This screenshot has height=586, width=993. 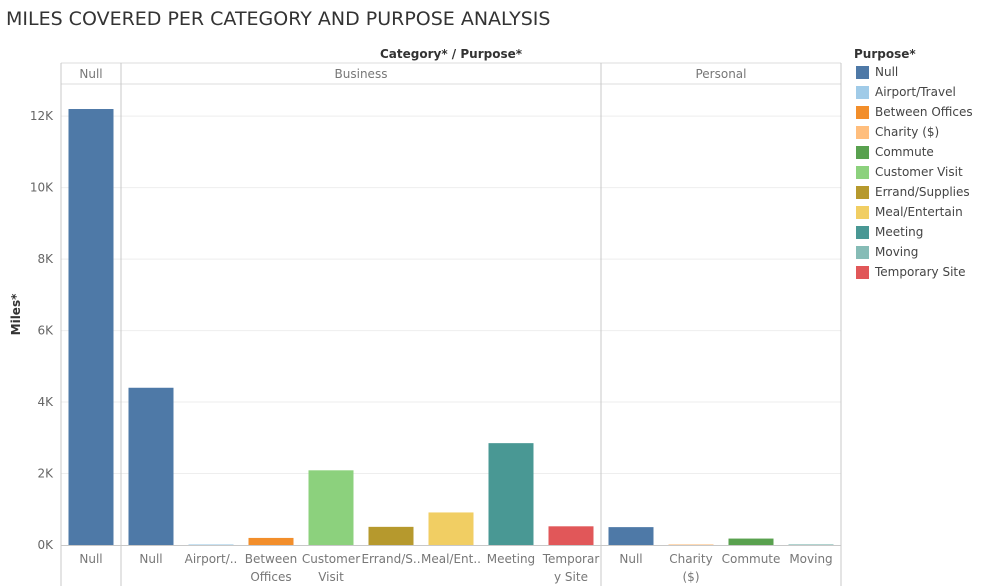 What do you see at coordinates (271, 559) in the screenshot?
I see `x-tick-label: Between` at bounding box center [271, 559].